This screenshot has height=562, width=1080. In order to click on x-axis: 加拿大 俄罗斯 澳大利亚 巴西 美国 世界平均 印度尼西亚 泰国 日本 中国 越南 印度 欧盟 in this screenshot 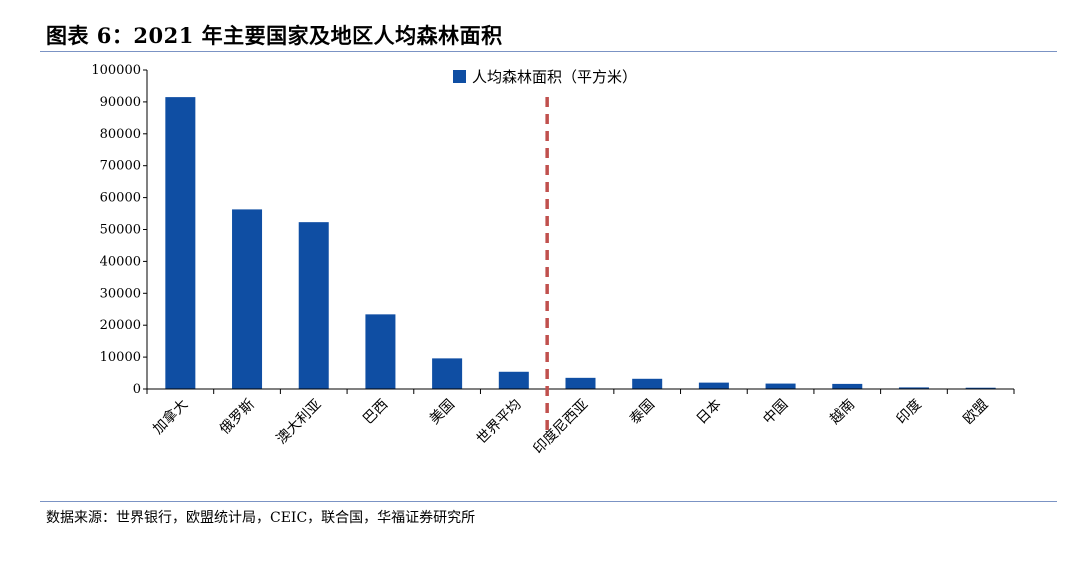, I will do `click(580, 423)`.